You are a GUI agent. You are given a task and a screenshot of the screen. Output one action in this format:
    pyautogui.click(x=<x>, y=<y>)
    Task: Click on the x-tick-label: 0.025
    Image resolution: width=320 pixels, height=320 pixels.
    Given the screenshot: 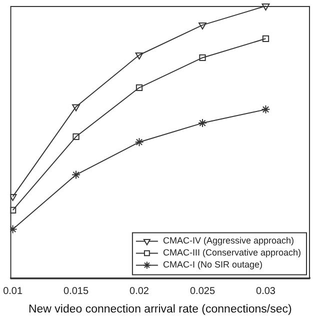 What is the action you would take?
    pyautogui.click(x=203, y=291)
    